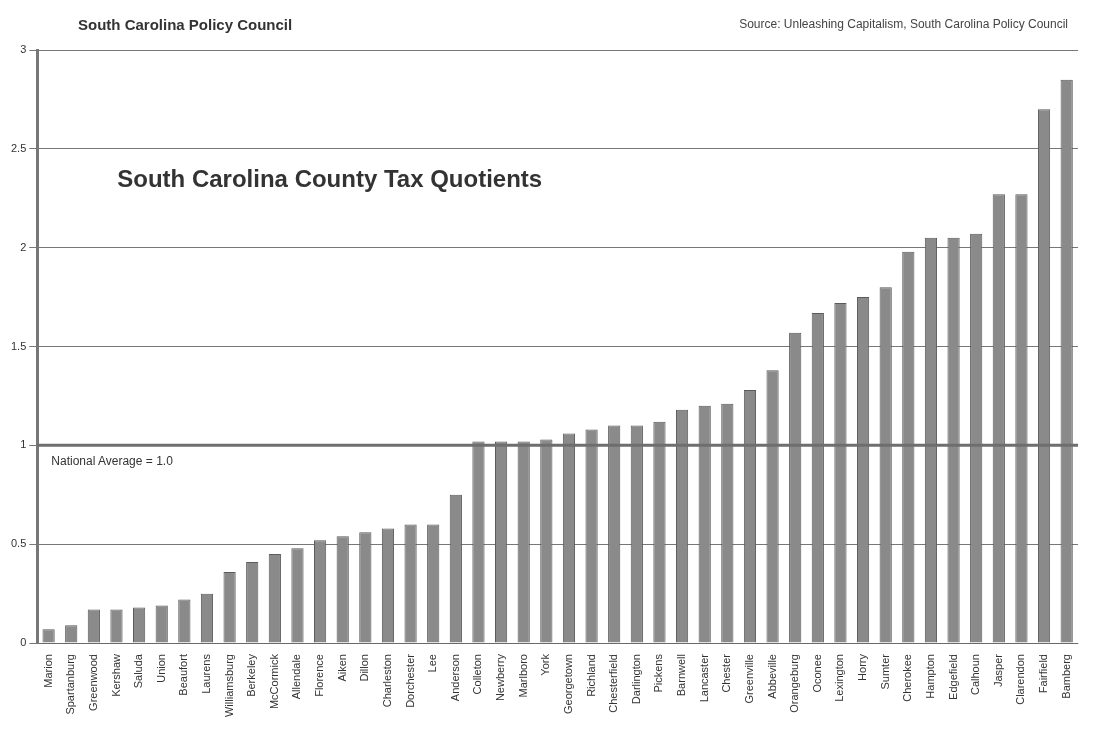 This screenshot has width=1098, height=737. I want to click on x-tick-label: York, so click(545, 664).